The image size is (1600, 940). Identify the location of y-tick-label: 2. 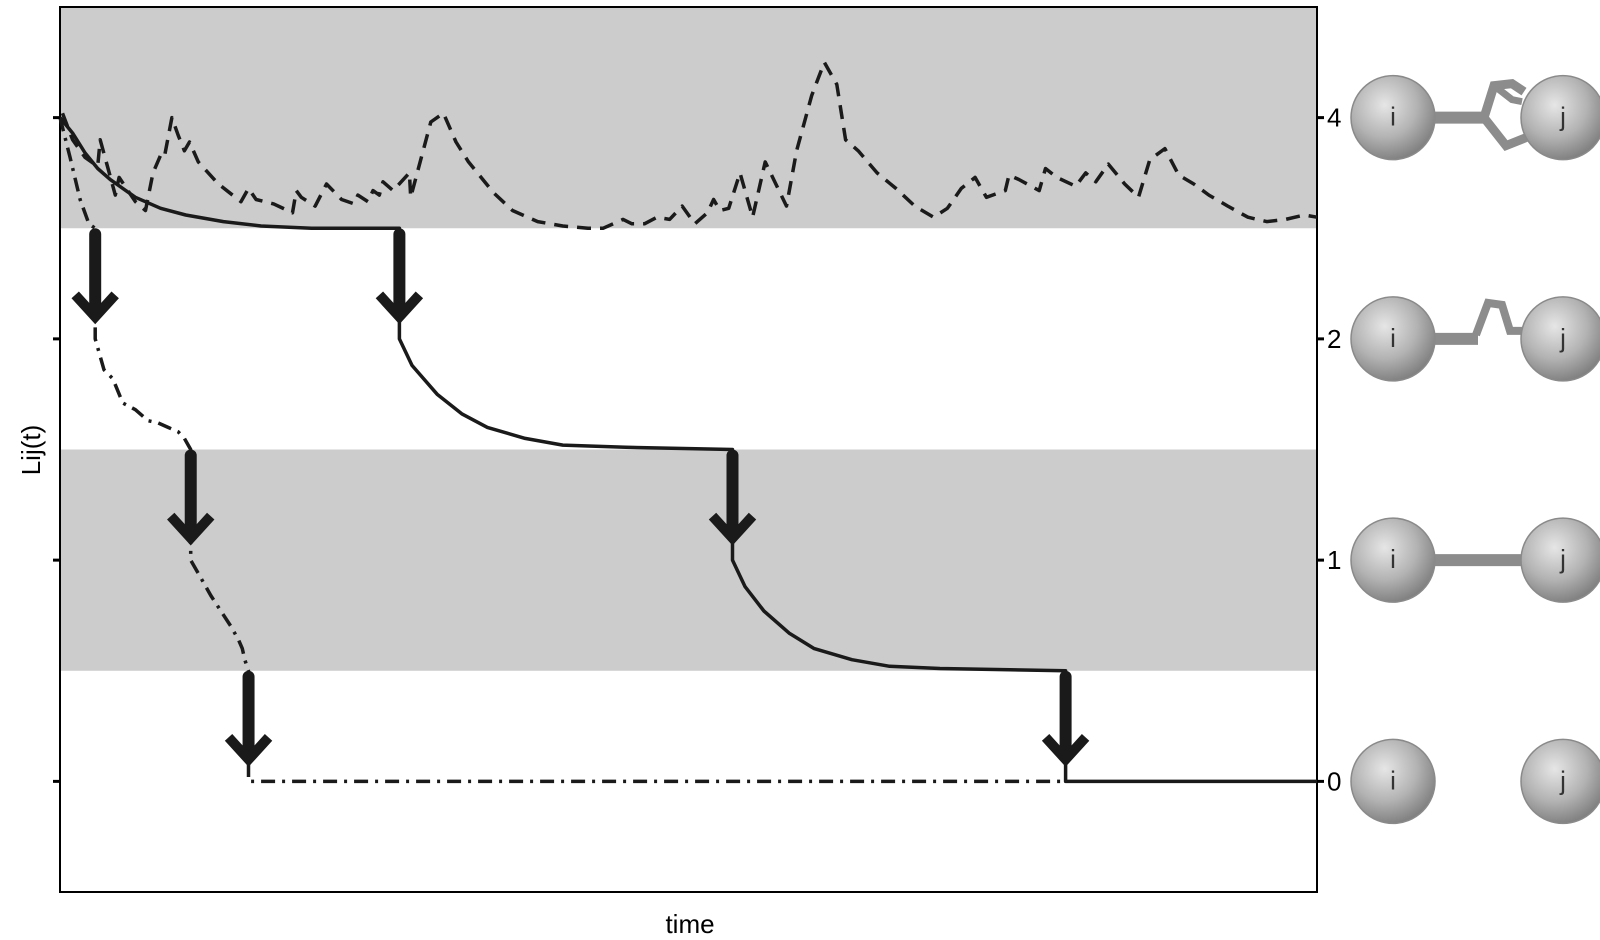
(1334, 339).